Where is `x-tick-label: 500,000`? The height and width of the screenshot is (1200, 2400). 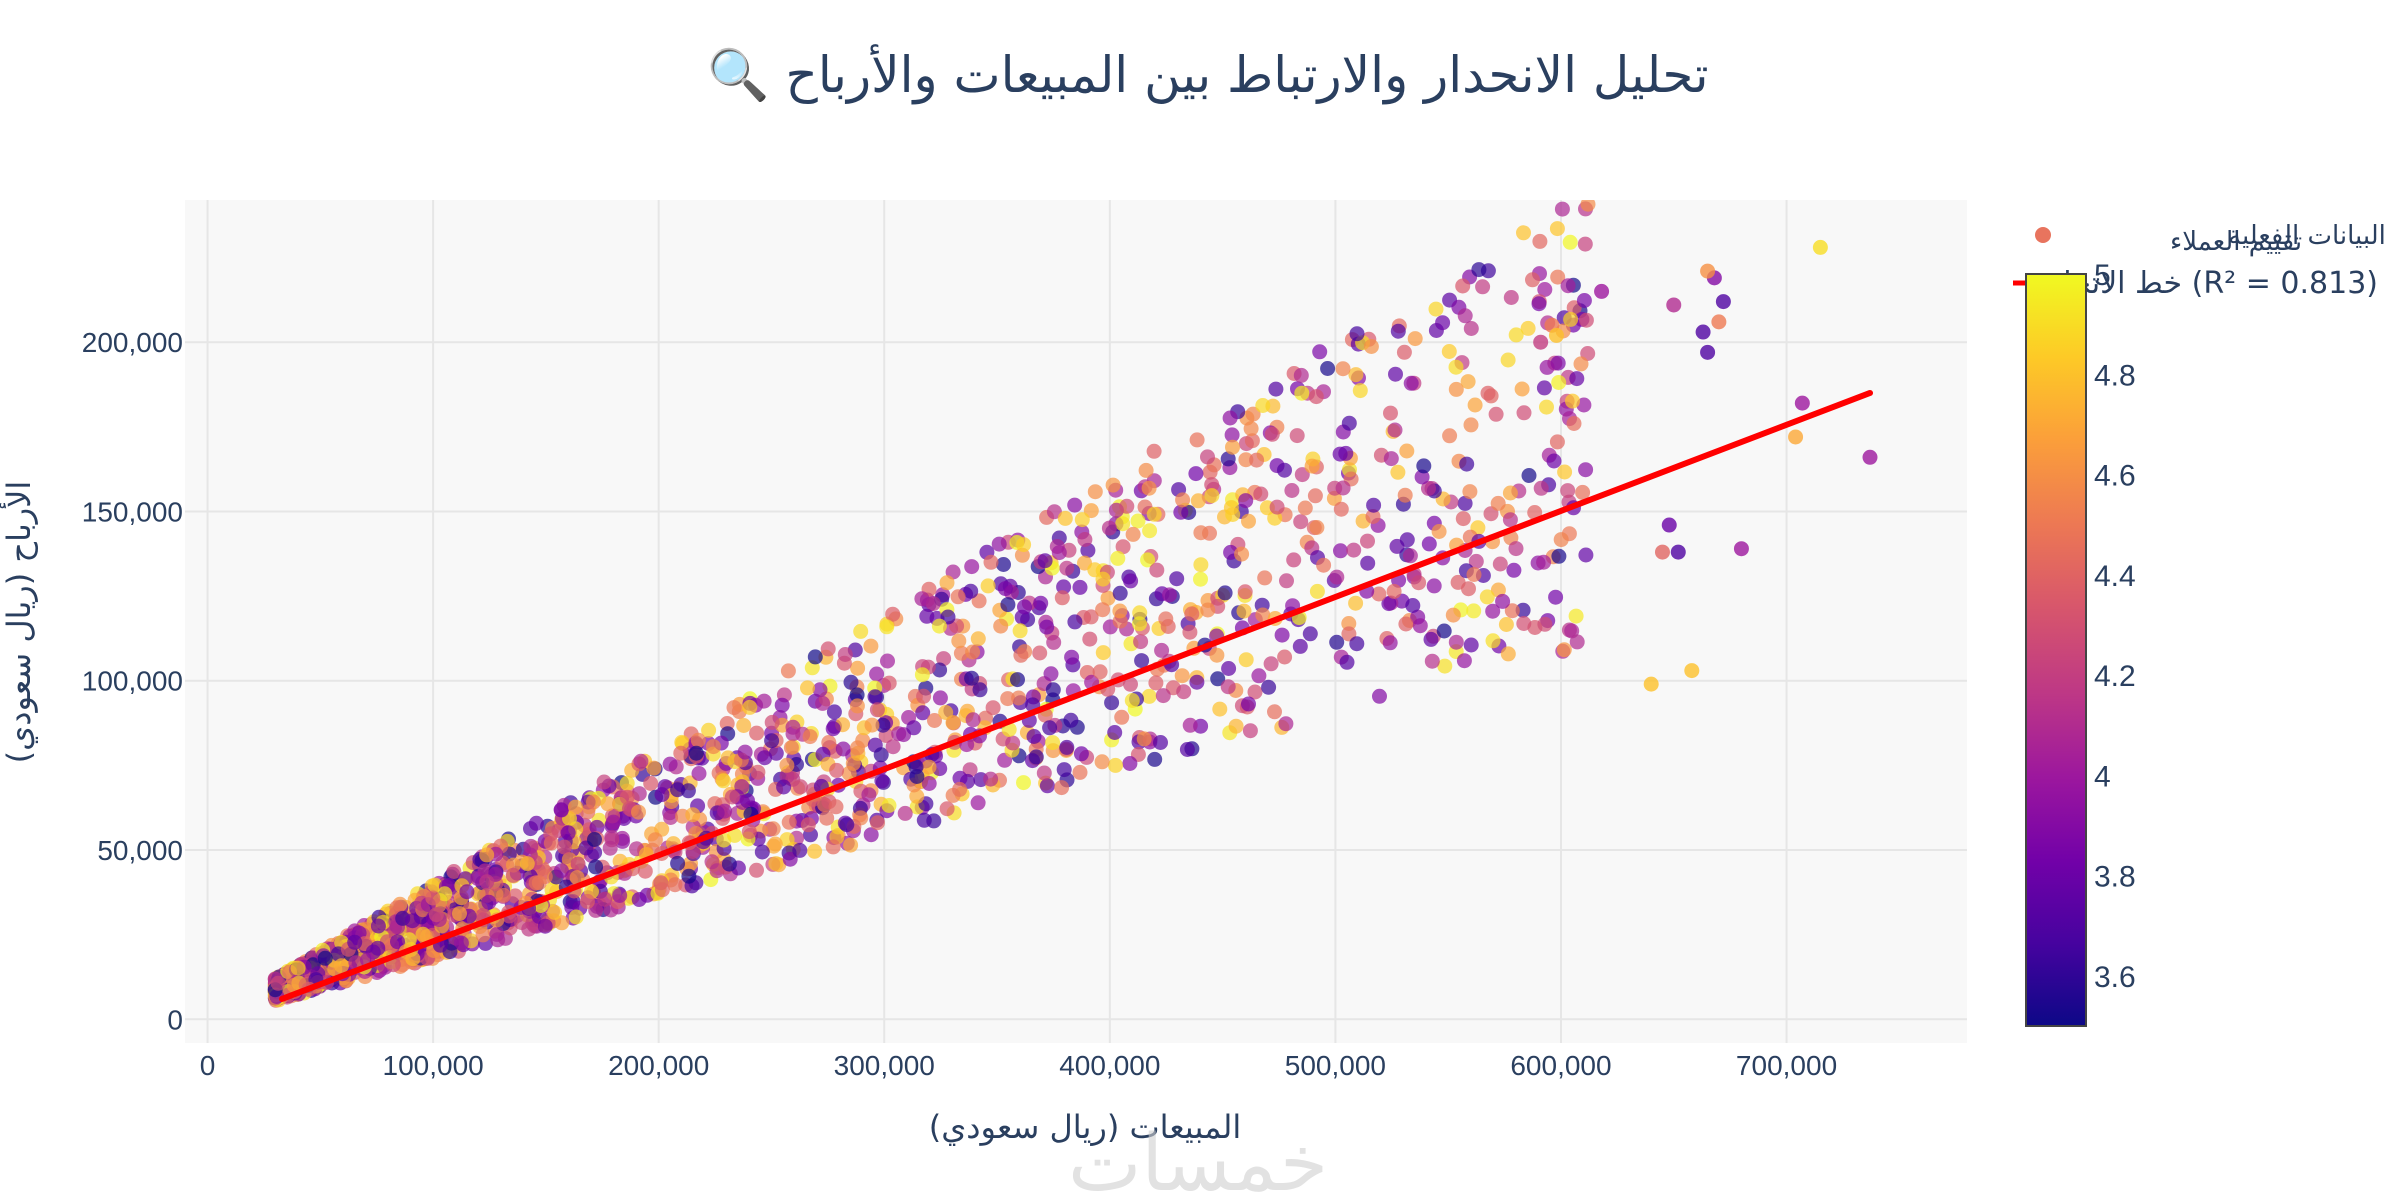 x-tick-label: 500,000 is located at coordinates (1335, 1065).